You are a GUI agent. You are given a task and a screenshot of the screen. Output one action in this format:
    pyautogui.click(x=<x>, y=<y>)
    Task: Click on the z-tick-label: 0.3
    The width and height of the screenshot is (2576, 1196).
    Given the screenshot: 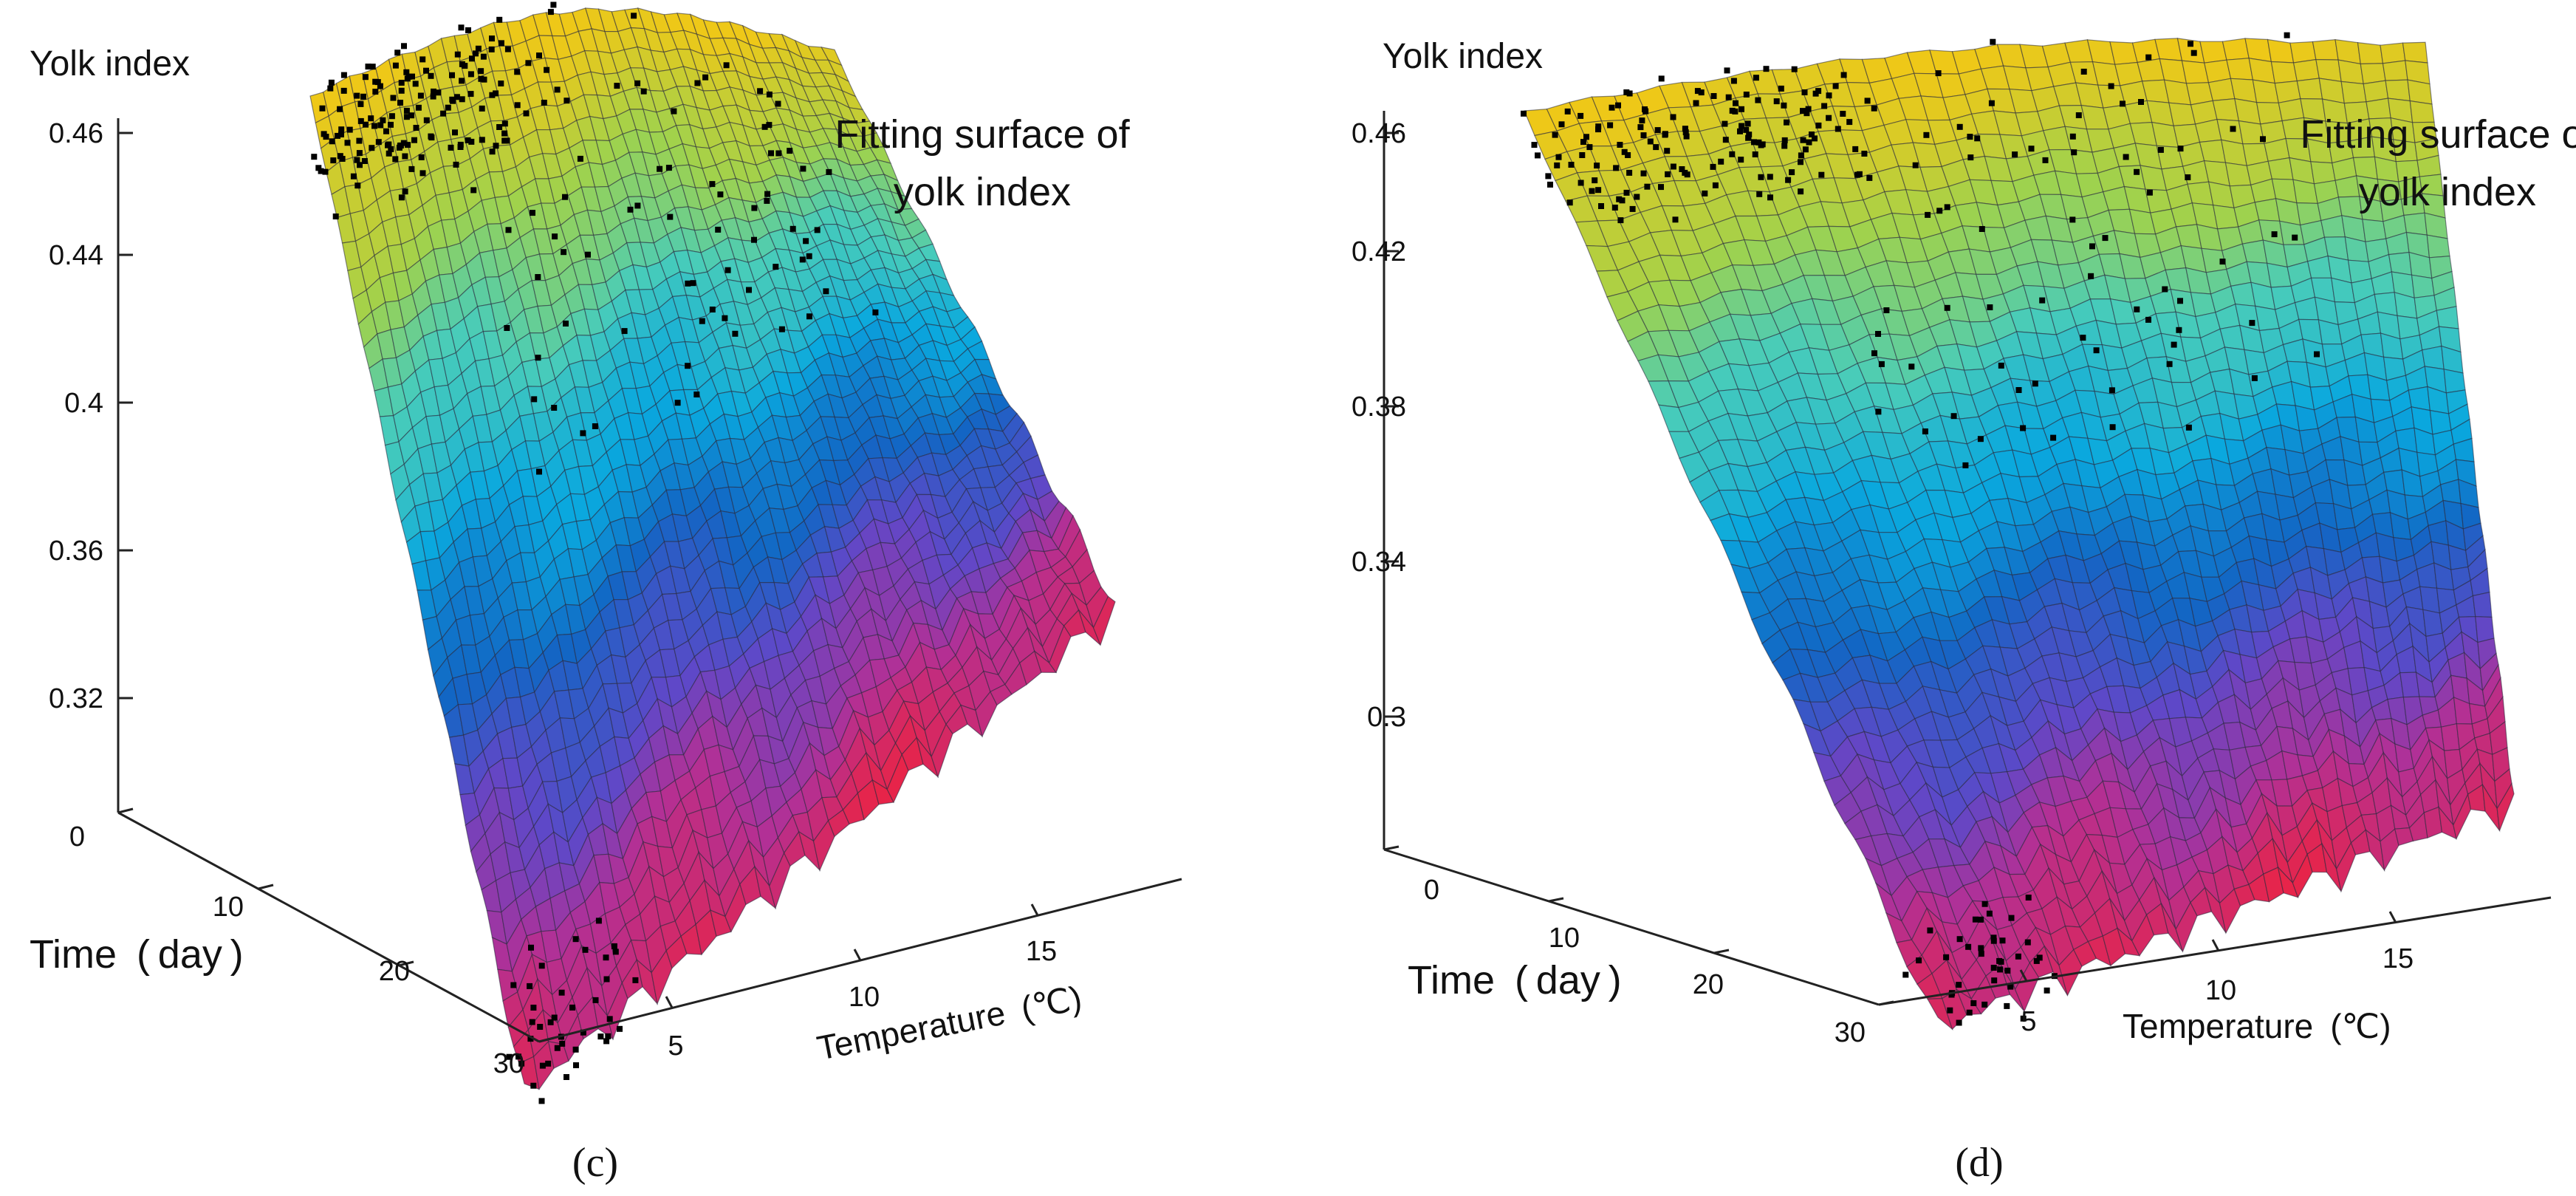 What is the action you would take?
    pyautogui.click(x=1386, y=717)
    